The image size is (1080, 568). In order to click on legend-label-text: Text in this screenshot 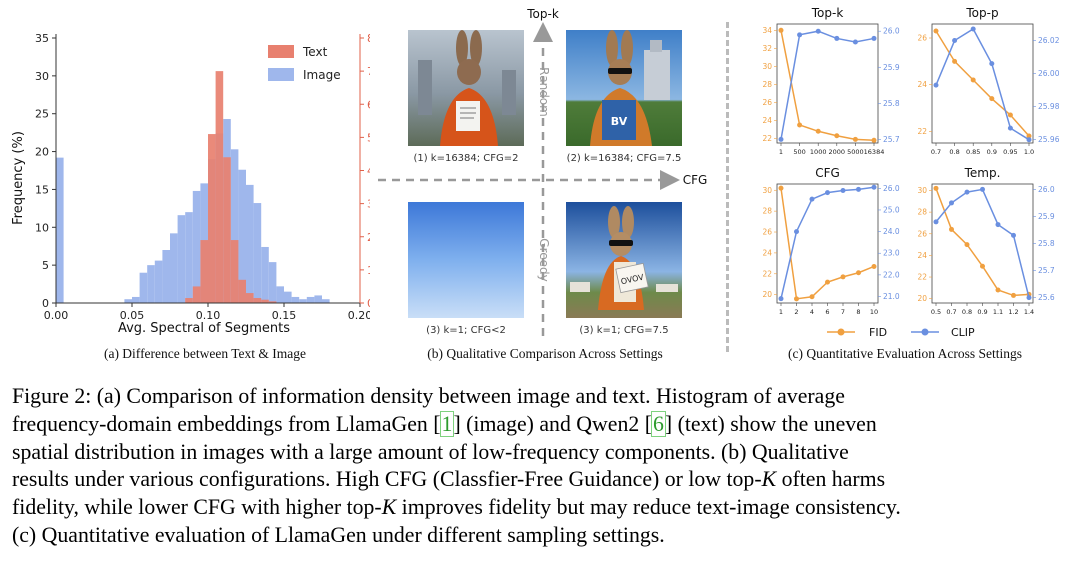, I will do `click(315, 52)`.